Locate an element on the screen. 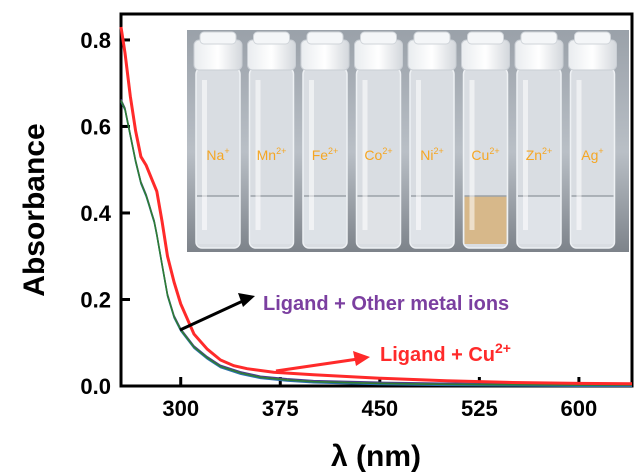 Image resolution: width=634 pixels, height=475 pixels. y-tick-label: 0.6 is located at coordinates (95, 126).